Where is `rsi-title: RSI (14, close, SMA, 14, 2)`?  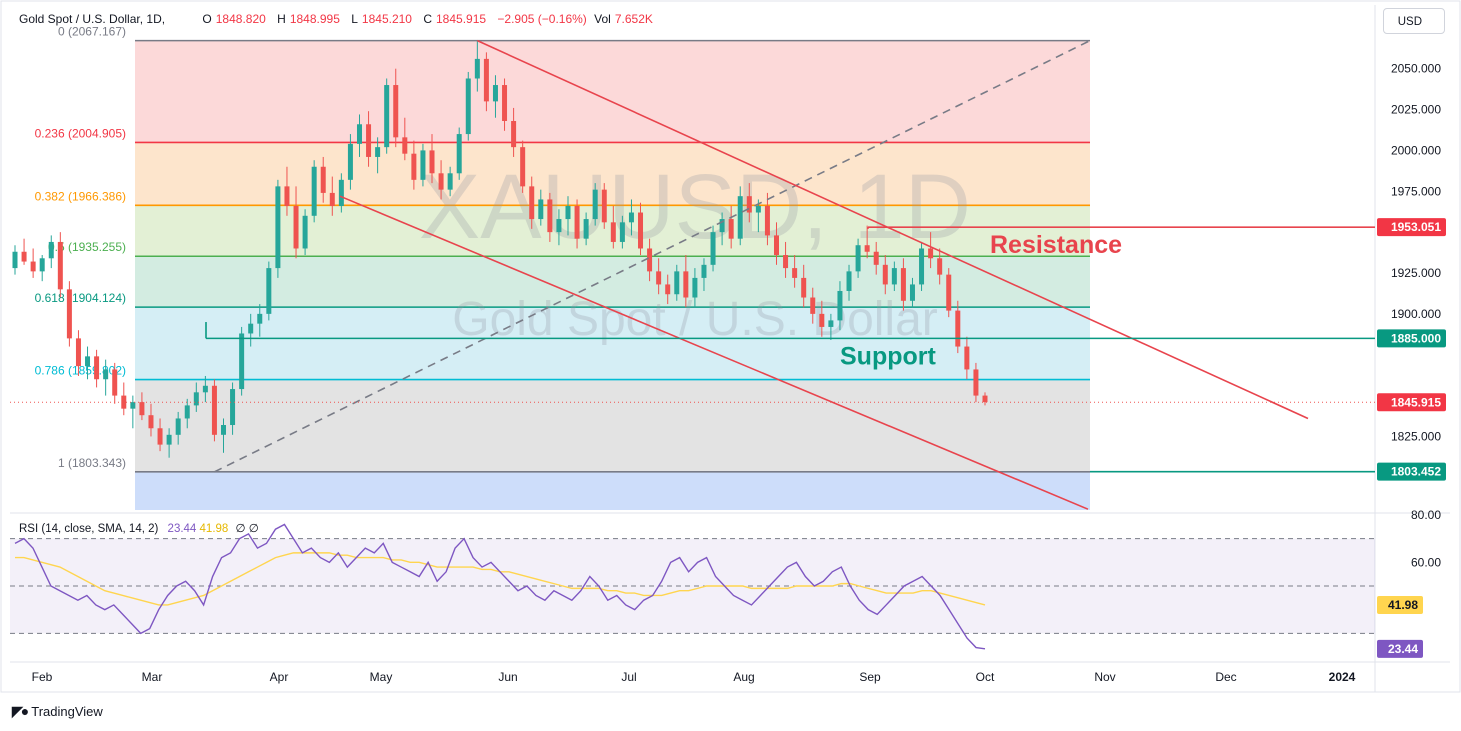
rsi-title: RSI (14, close, SMA, 14, 2) is located at coordinates (89, 529).